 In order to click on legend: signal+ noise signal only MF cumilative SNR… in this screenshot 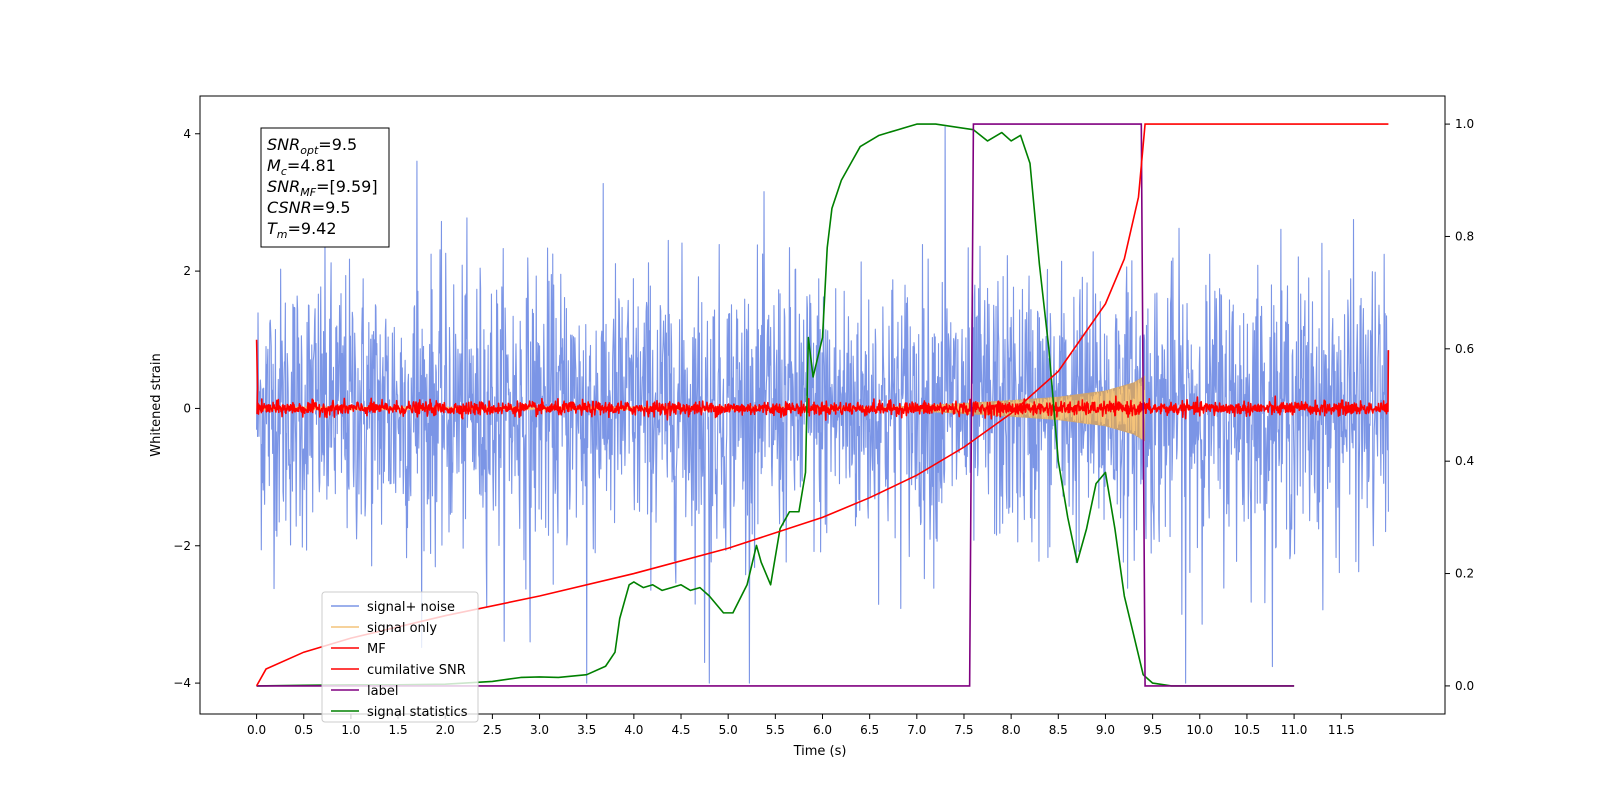, I will do `click(400, 657)`.